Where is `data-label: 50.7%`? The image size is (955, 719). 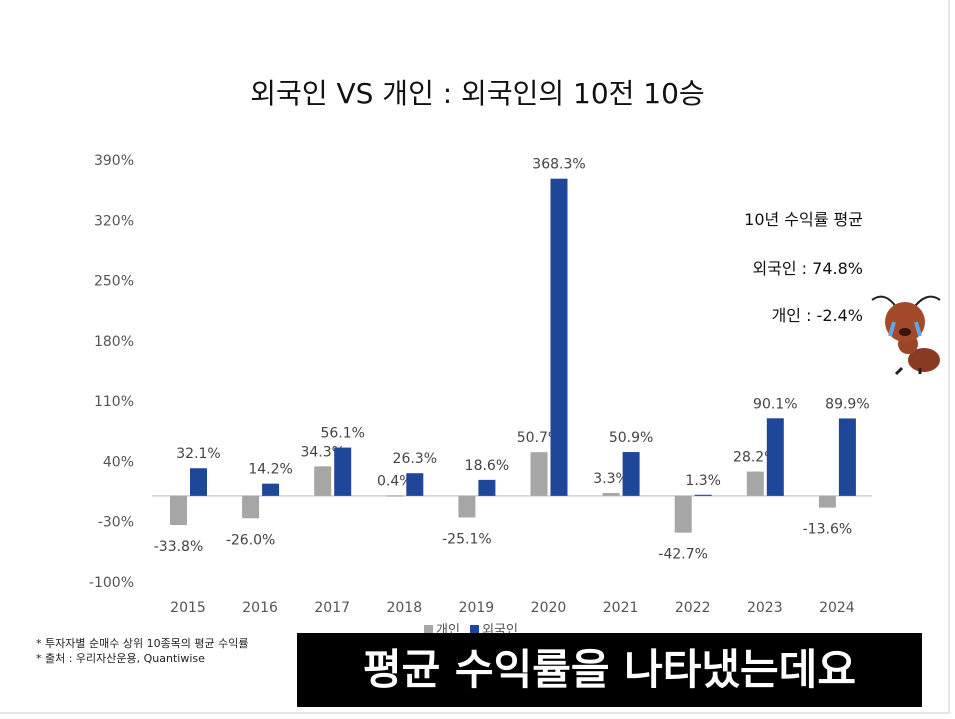
data-label: 50.7% is located at coordinates (539, 438).